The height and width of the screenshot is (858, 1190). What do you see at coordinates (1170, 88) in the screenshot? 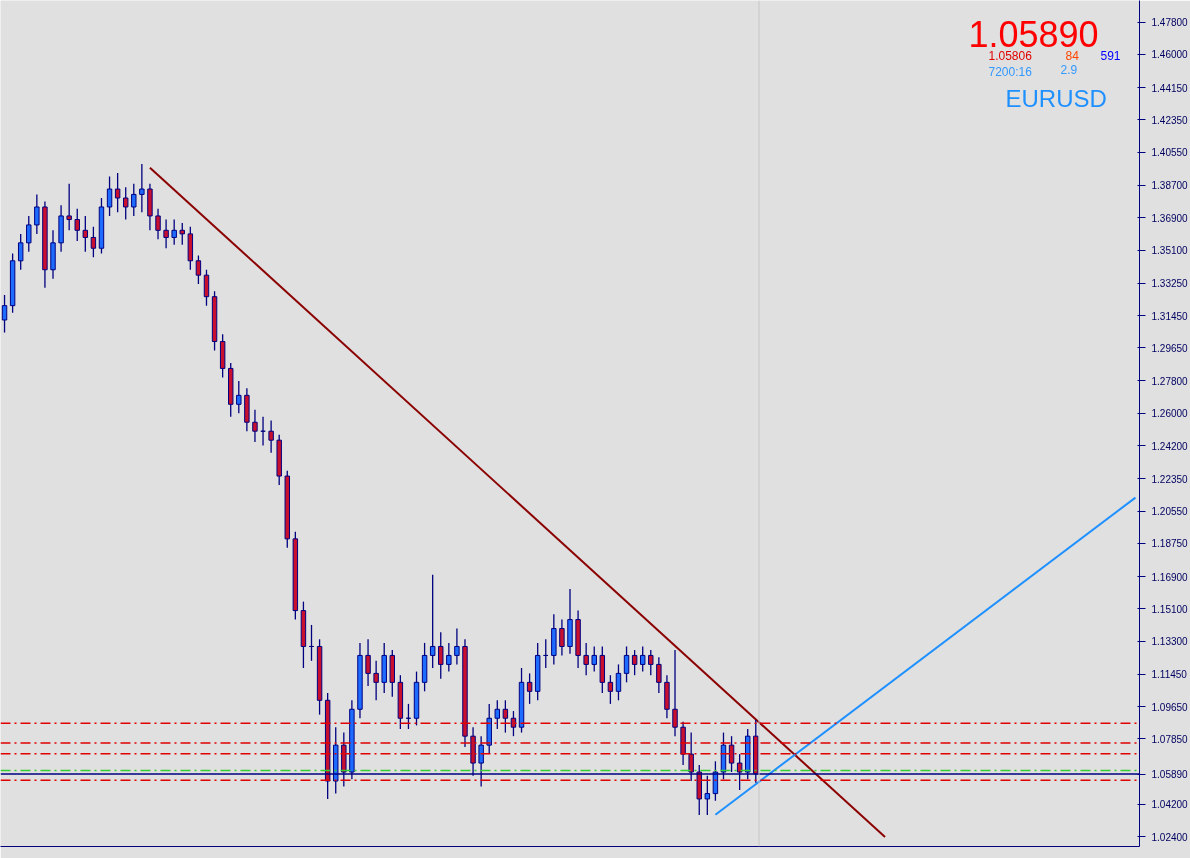
I see `y-tick-label: 1.44150` at bounding box center [1170, 88].